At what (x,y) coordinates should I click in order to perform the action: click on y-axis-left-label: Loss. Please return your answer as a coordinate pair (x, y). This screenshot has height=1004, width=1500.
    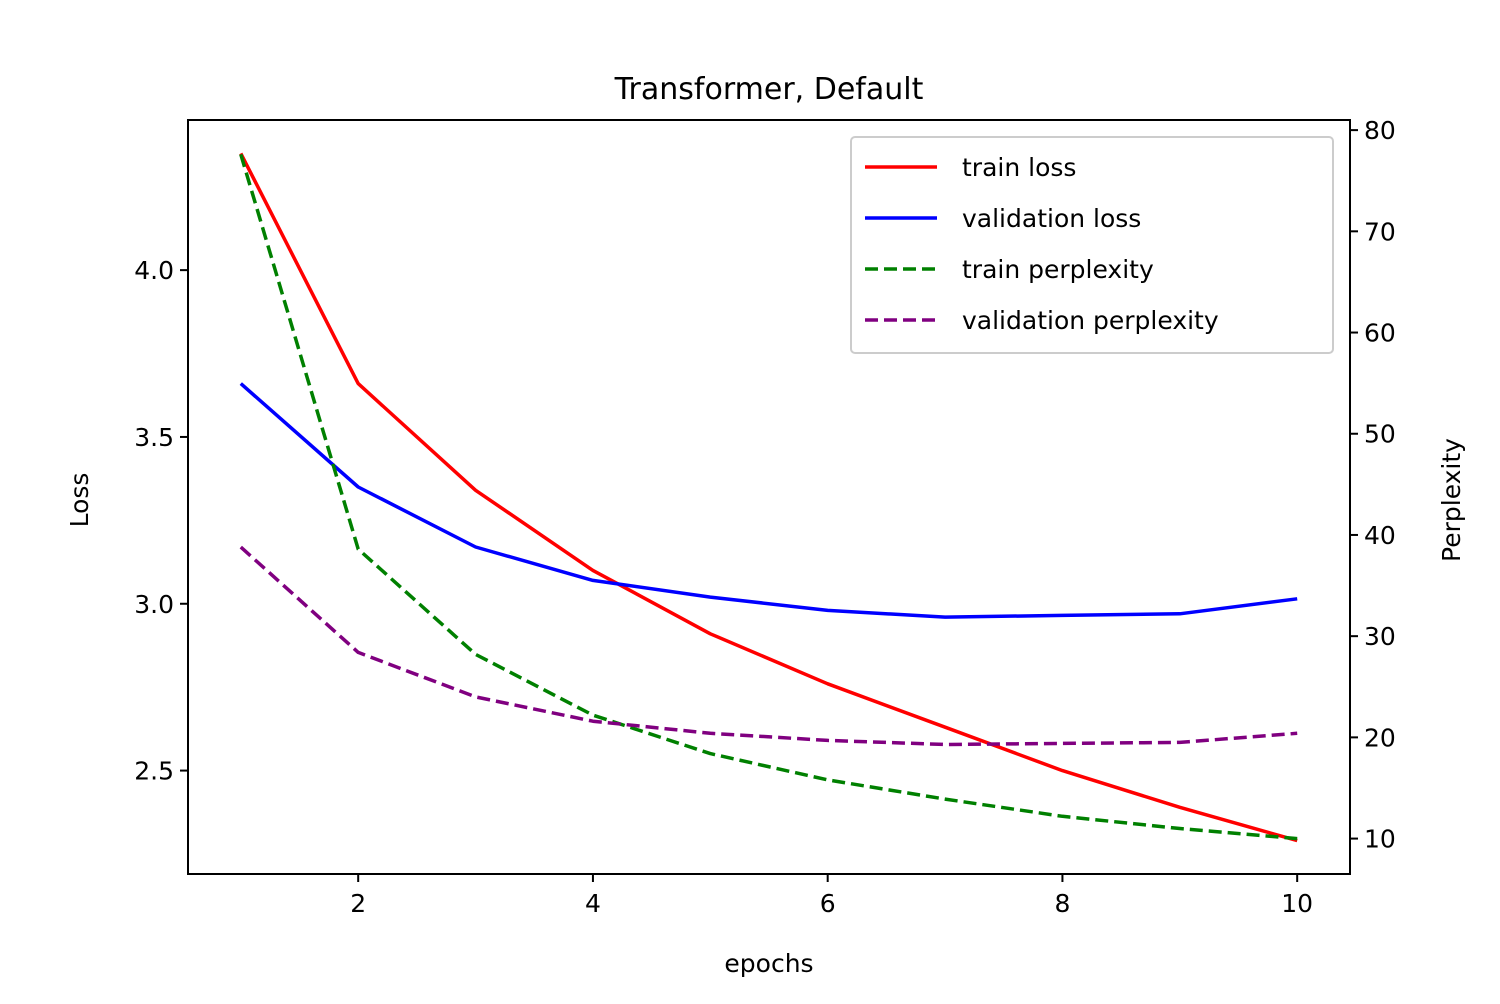
    Looking at the image, I should click on (79, 500).